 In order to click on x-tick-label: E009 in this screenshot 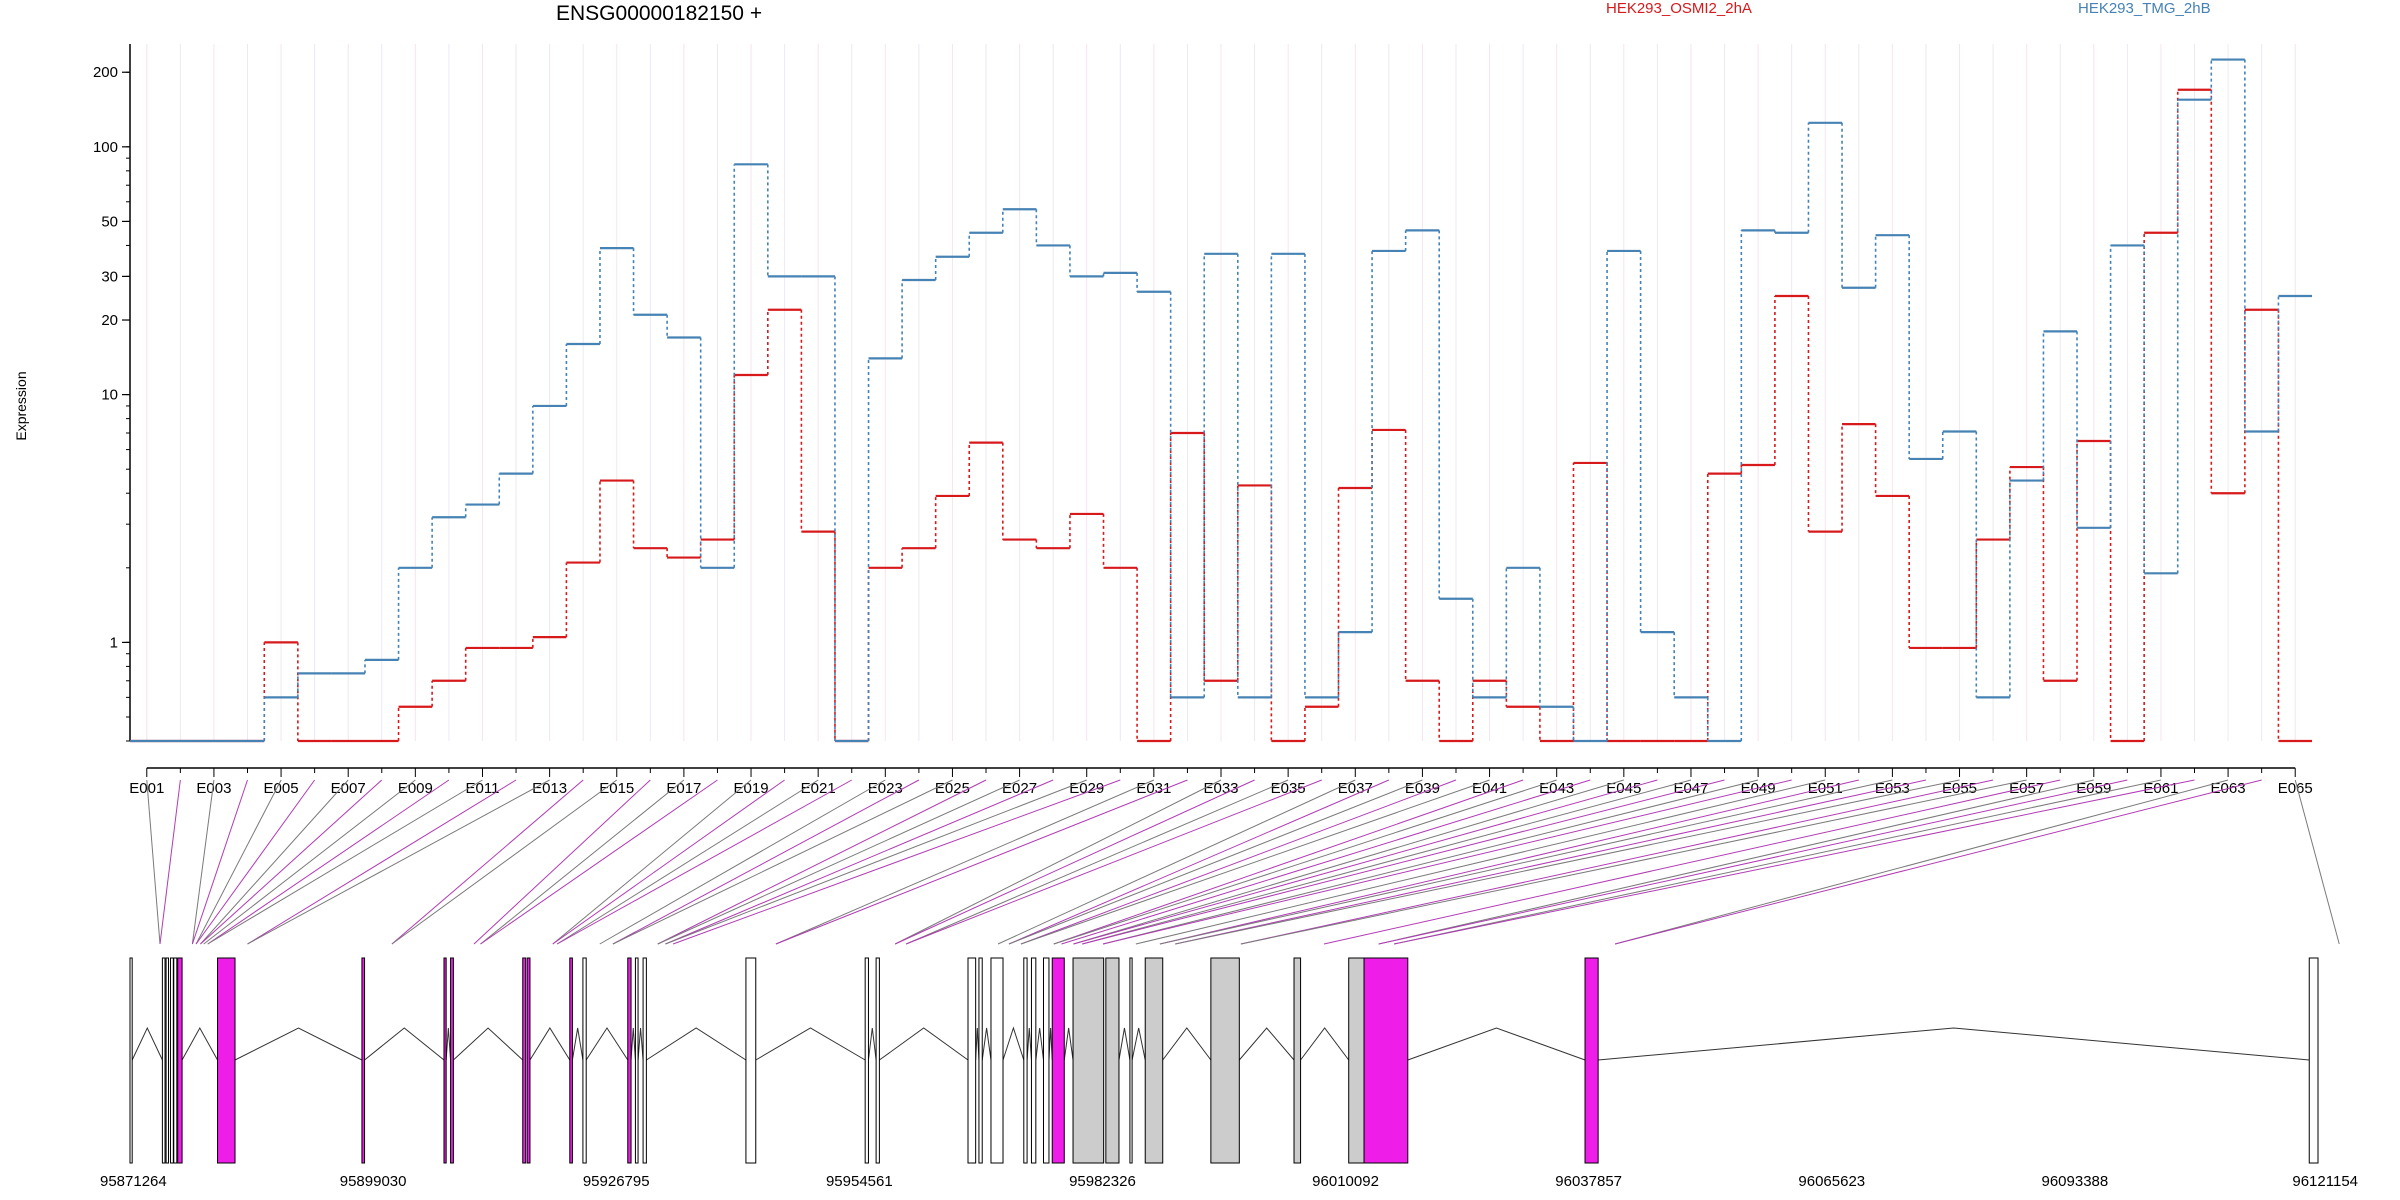, I will do `click(415, 788)`.